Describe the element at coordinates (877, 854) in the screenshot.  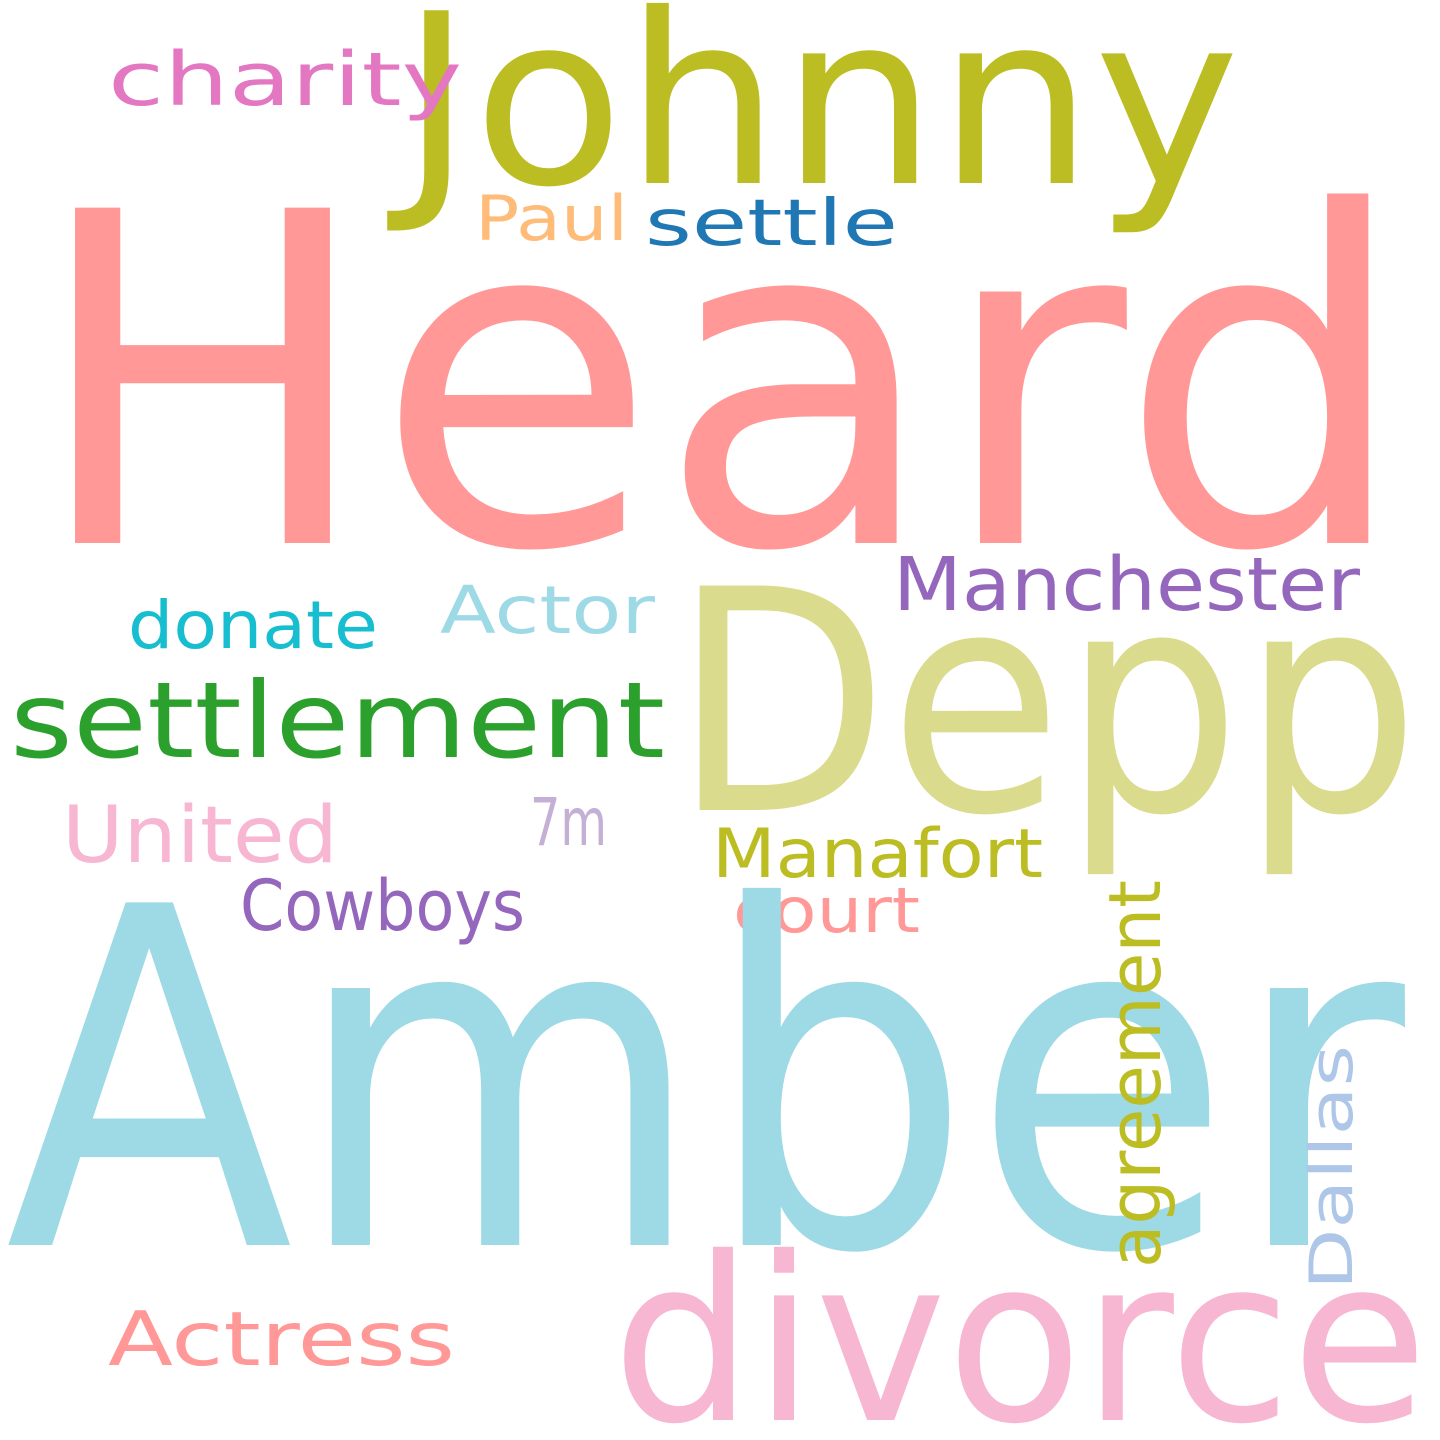
I see `word: Manafort` at that location.